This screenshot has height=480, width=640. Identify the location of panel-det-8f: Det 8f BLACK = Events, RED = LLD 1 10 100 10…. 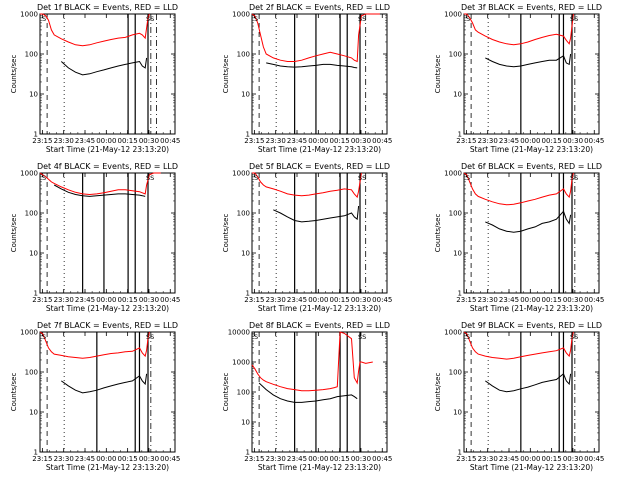
(307, 396).